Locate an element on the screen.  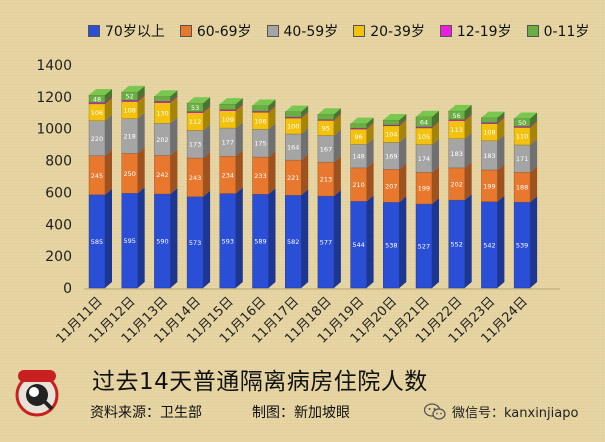
data-label: 50 is located at coordinates (522, 123).